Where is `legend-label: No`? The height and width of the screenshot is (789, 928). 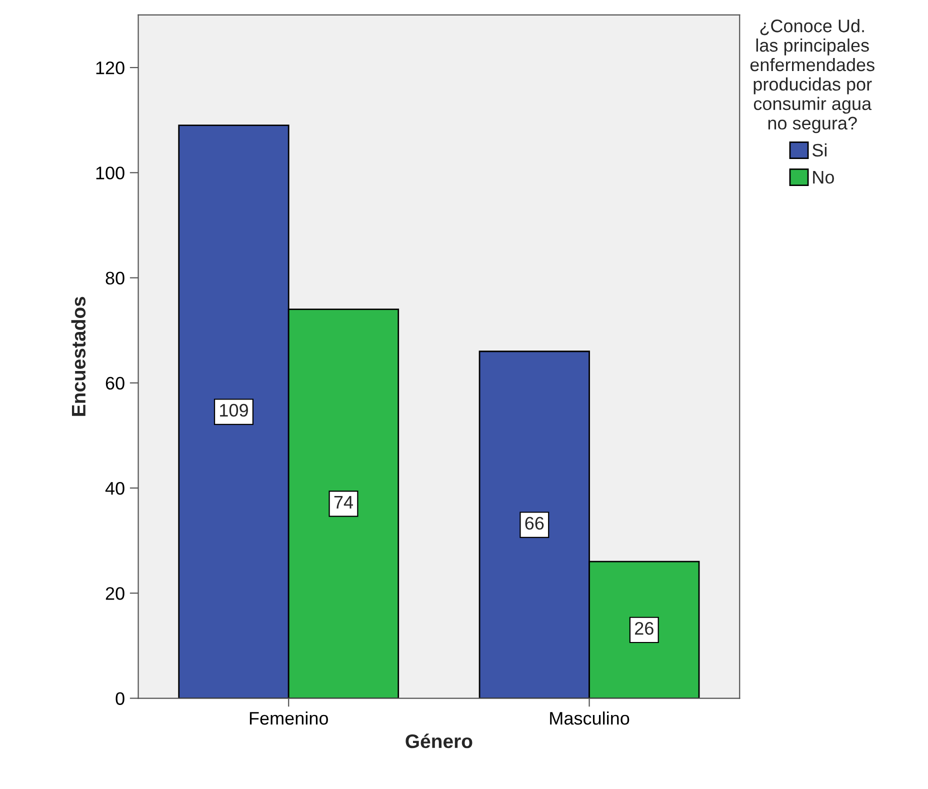 legend-label: No is located at coordinates (823, 177).